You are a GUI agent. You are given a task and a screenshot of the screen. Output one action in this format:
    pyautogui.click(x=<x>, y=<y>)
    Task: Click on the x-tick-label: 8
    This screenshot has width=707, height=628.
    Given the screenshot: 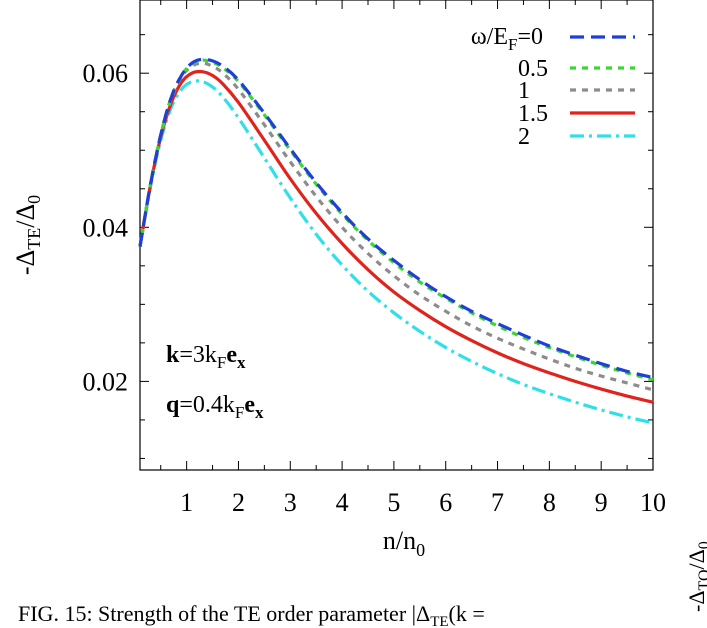 What is the action you would take?
    pyautogui.click(x=549, y=502)
    